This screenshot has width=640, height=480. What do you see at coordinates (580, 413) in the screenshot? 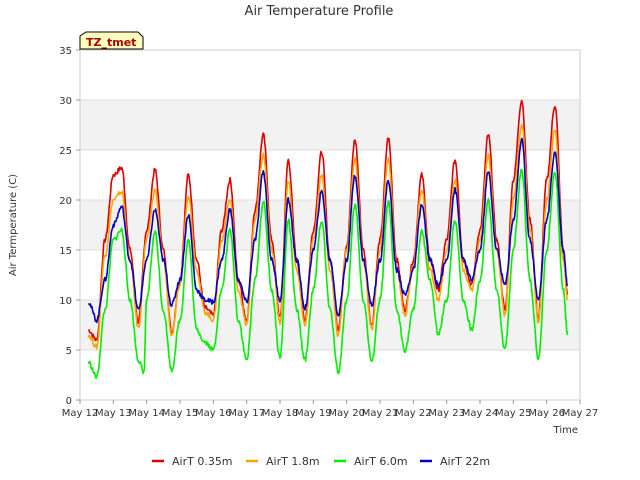
I see `x-tick-label: May 27` at bounding box center [580, 413].